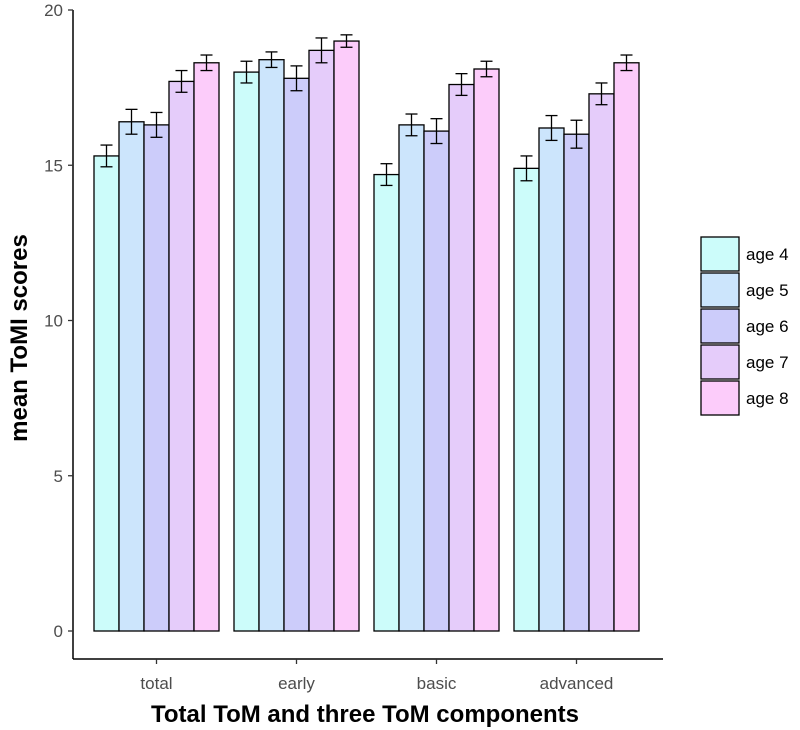 This screenshot has width=800, height=730. Describe the element at coordinates (767, 290) in the screenshot. I see `legend-label: age 5` at that location.